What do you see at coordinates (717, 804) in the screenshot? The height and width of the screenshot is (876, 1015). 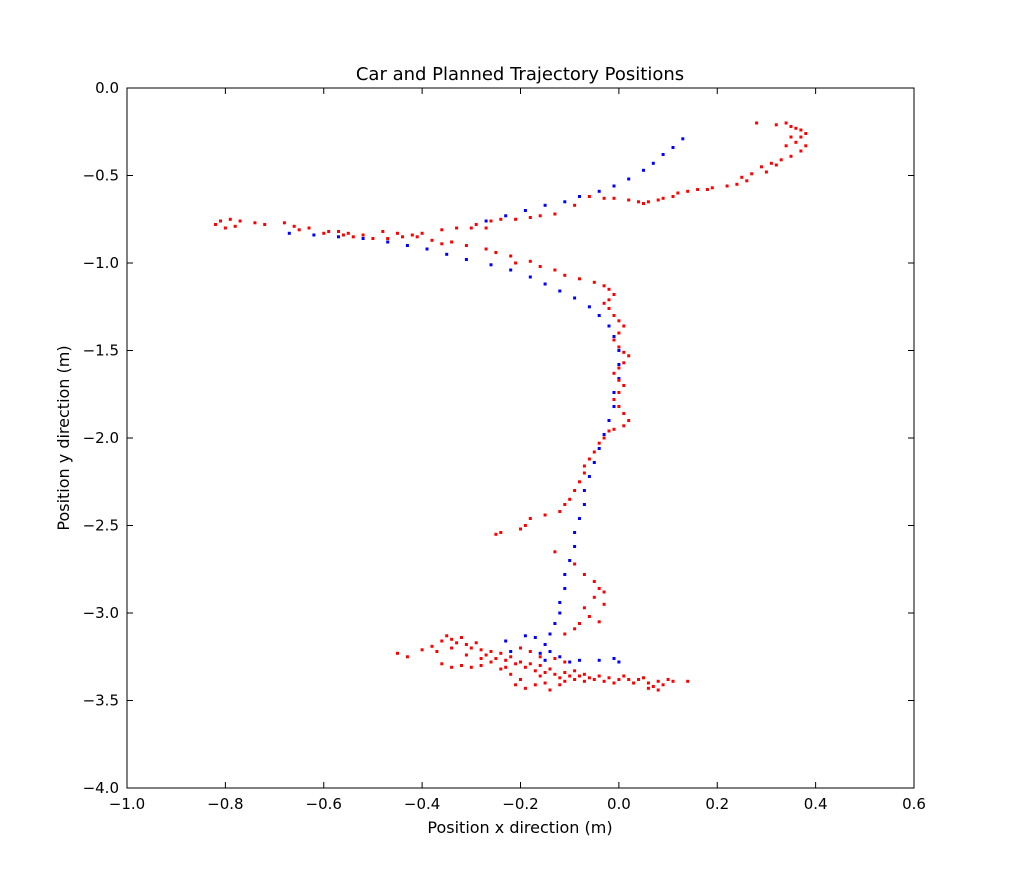 I see `x-tick-label: 0.2` at bounding box center [717, 804].